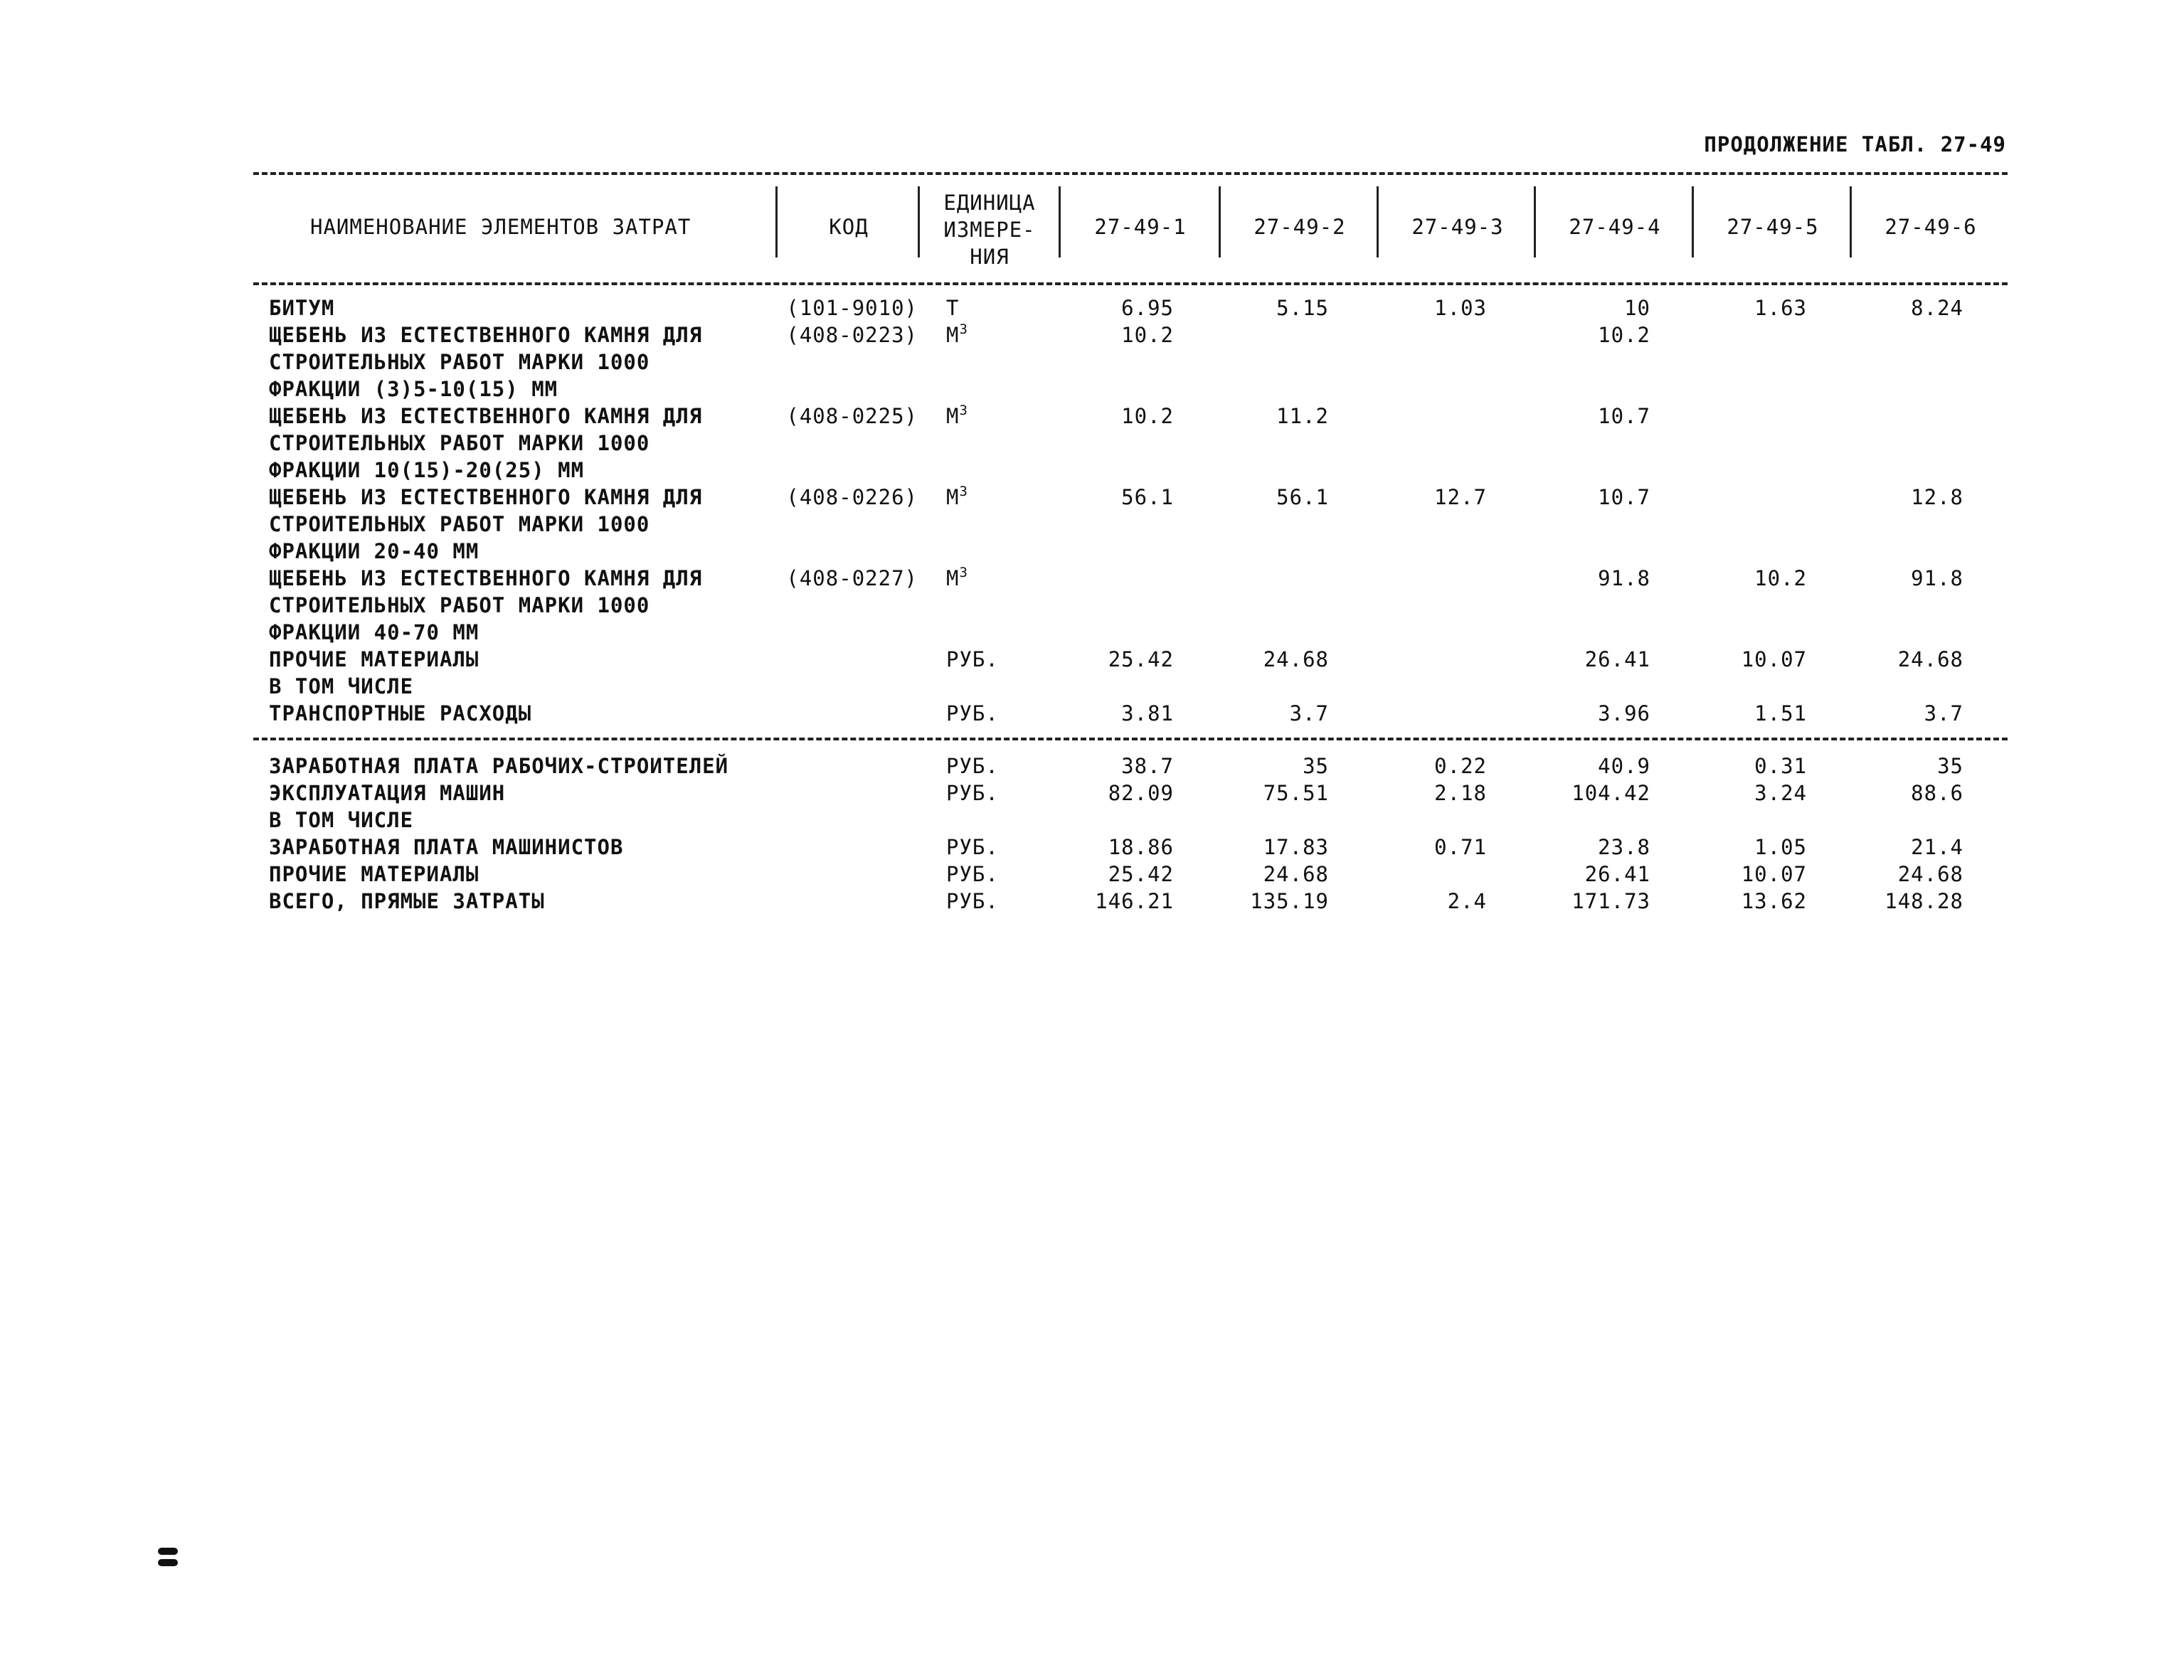  What do you see at coordinates (341, 686) in the screenshot?
I see `material-name-line: В ТОМ ЧИСЛЕ` at bounding box center [341, 686].